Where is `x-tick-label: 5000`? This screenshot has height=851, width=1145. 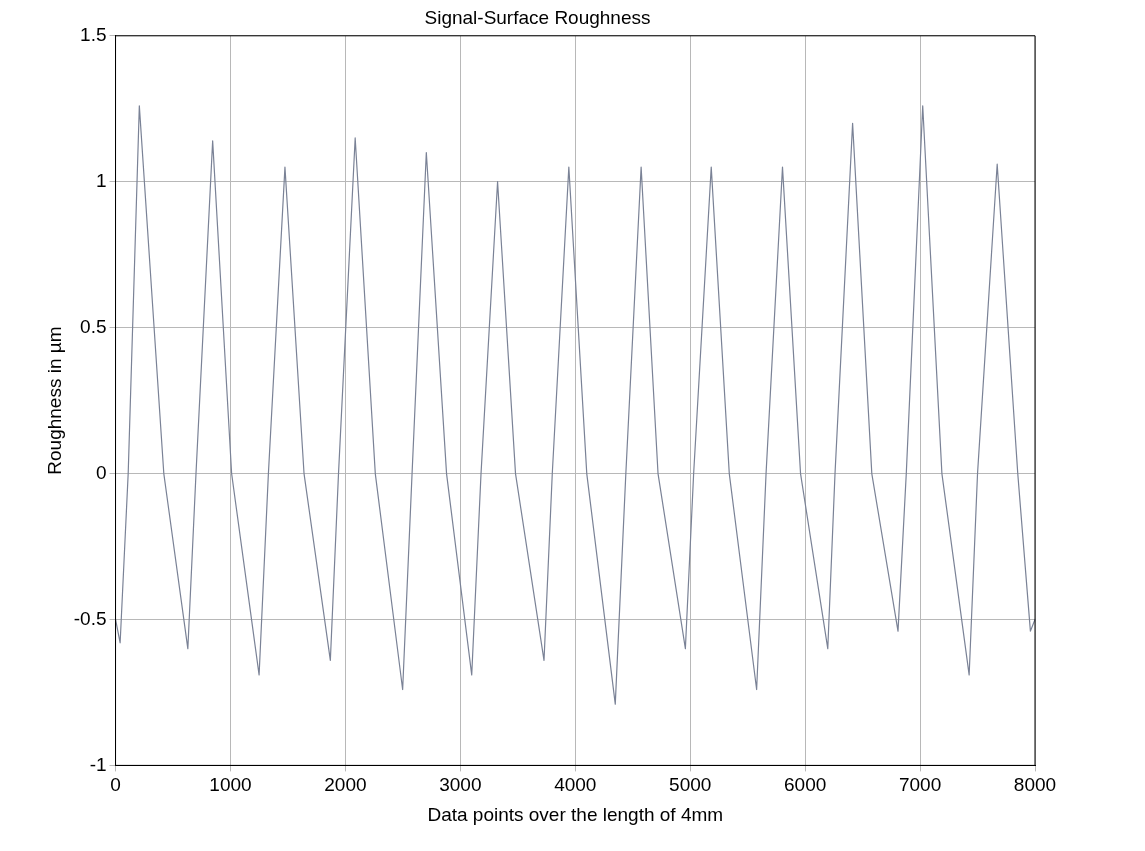
x-tick-label: 5000 is located at coordinates (690, 785).